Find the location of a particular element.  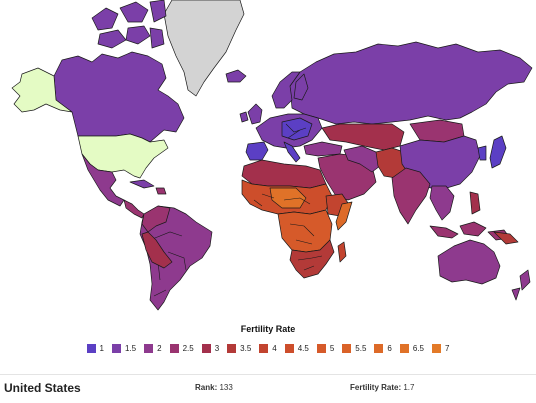

country-korea is located at coordinates (482, 153).